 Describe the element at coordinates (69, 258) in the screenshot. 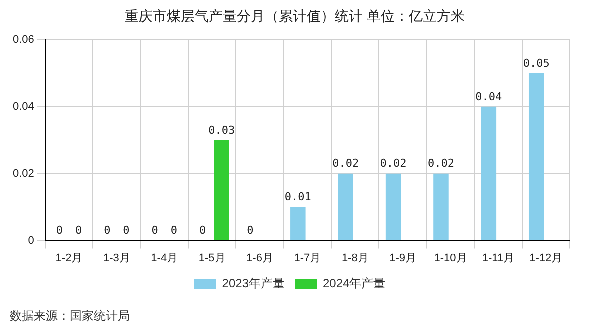

I see `x-tick-label: 1-2月` at that location.